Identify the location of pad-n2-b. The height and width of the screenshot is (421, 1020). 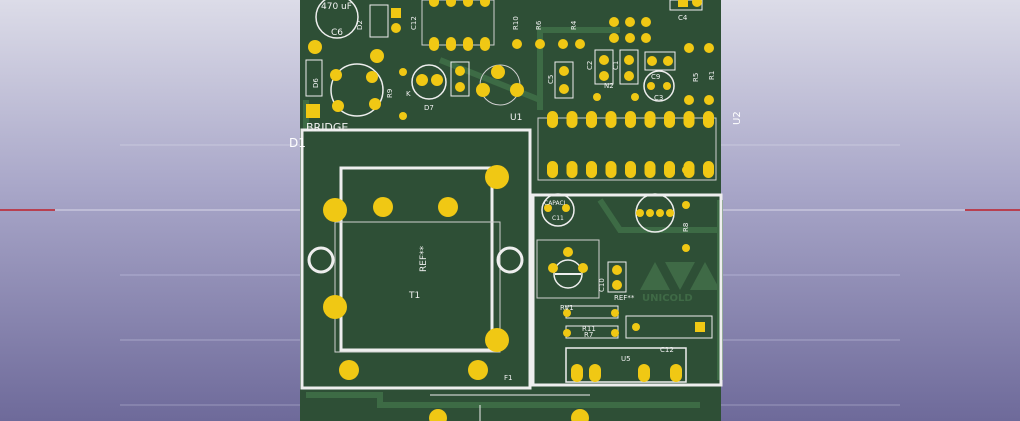
(597, 97).